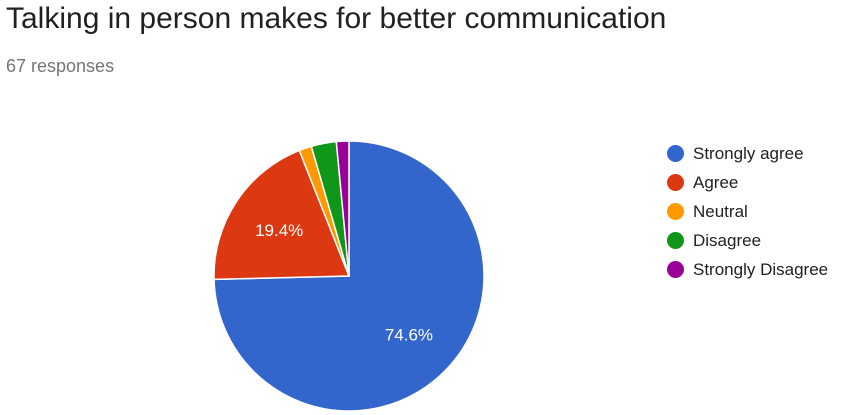  I want to click on legend-label: Neutral, so click(720, 211).